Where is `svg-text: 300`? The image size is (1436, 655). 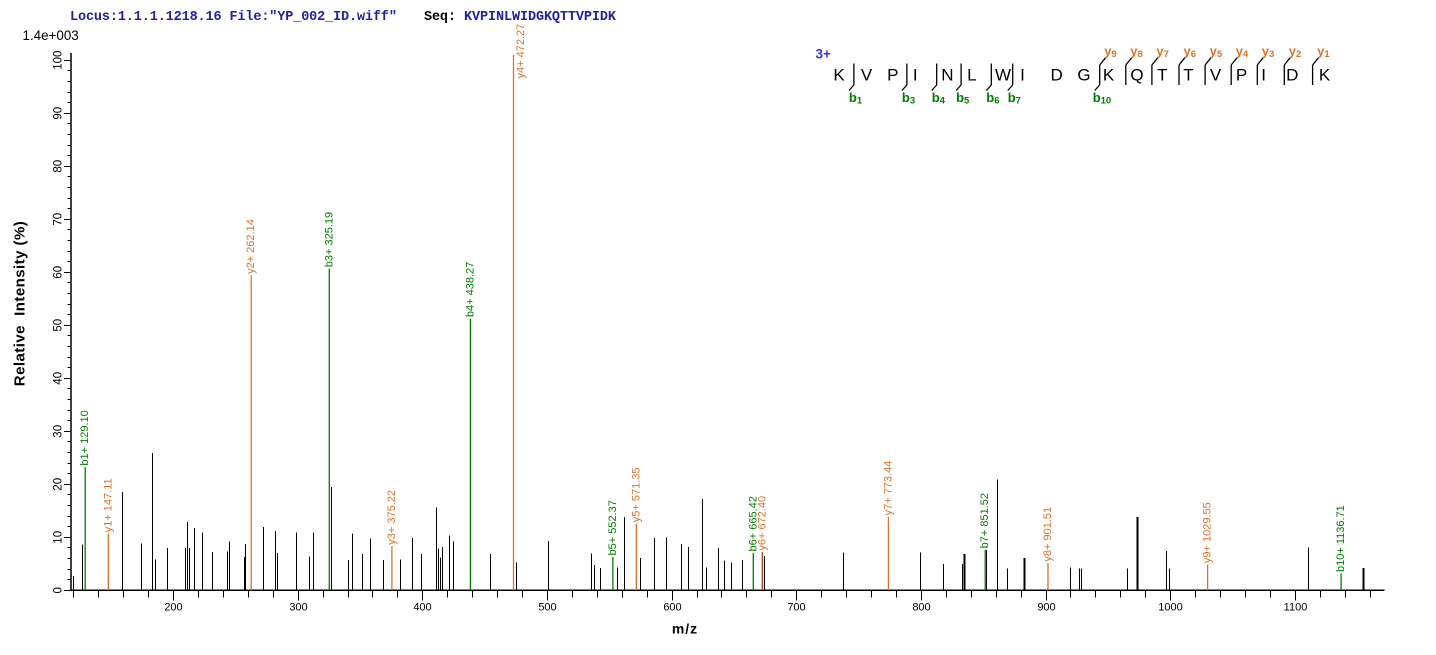
svg-text: 300 is located at coordinates (298, 608).